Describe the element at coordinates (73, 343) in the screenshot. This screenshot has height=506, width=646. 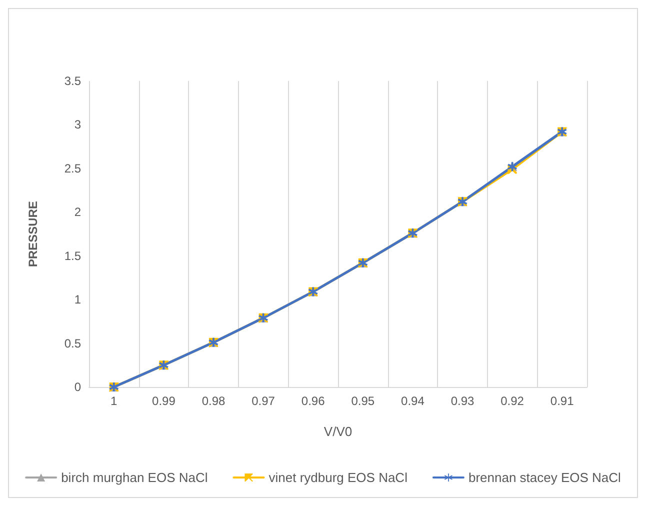
I see `y-tick-label: 0.5` at that location.